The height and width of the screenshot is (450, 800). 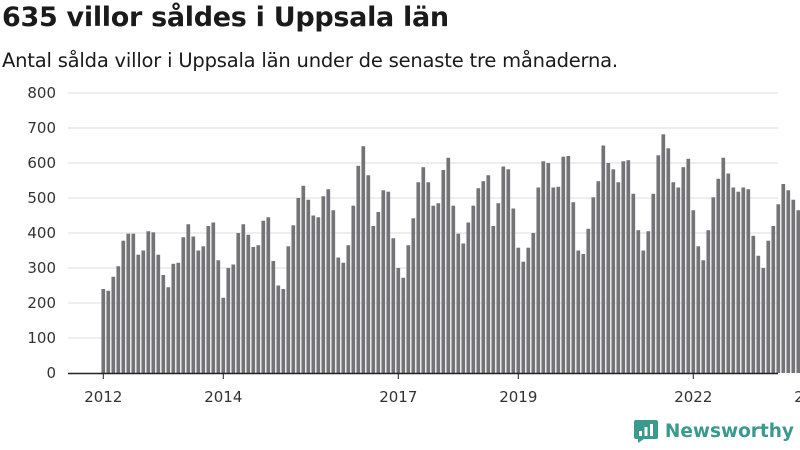 What do you see at coordinates (518, 397) in the screenshot?
I see `x-tick-label: 2019` at bounding box center [518, 397].